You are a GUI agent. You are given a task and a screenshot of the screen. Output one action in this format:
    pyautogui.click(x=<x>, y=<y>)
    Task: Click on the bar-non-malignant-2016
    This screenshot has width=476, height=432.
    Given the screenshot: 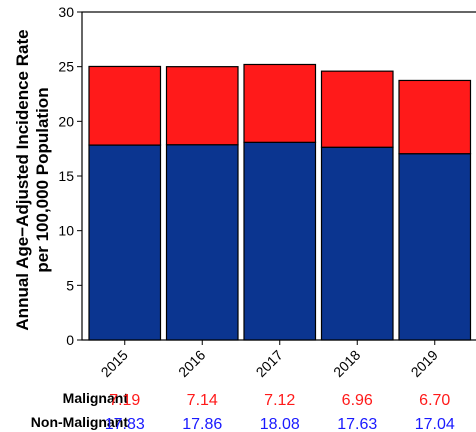 What is the action you would take?
    pyautogui.click(x=202, y=242)
    